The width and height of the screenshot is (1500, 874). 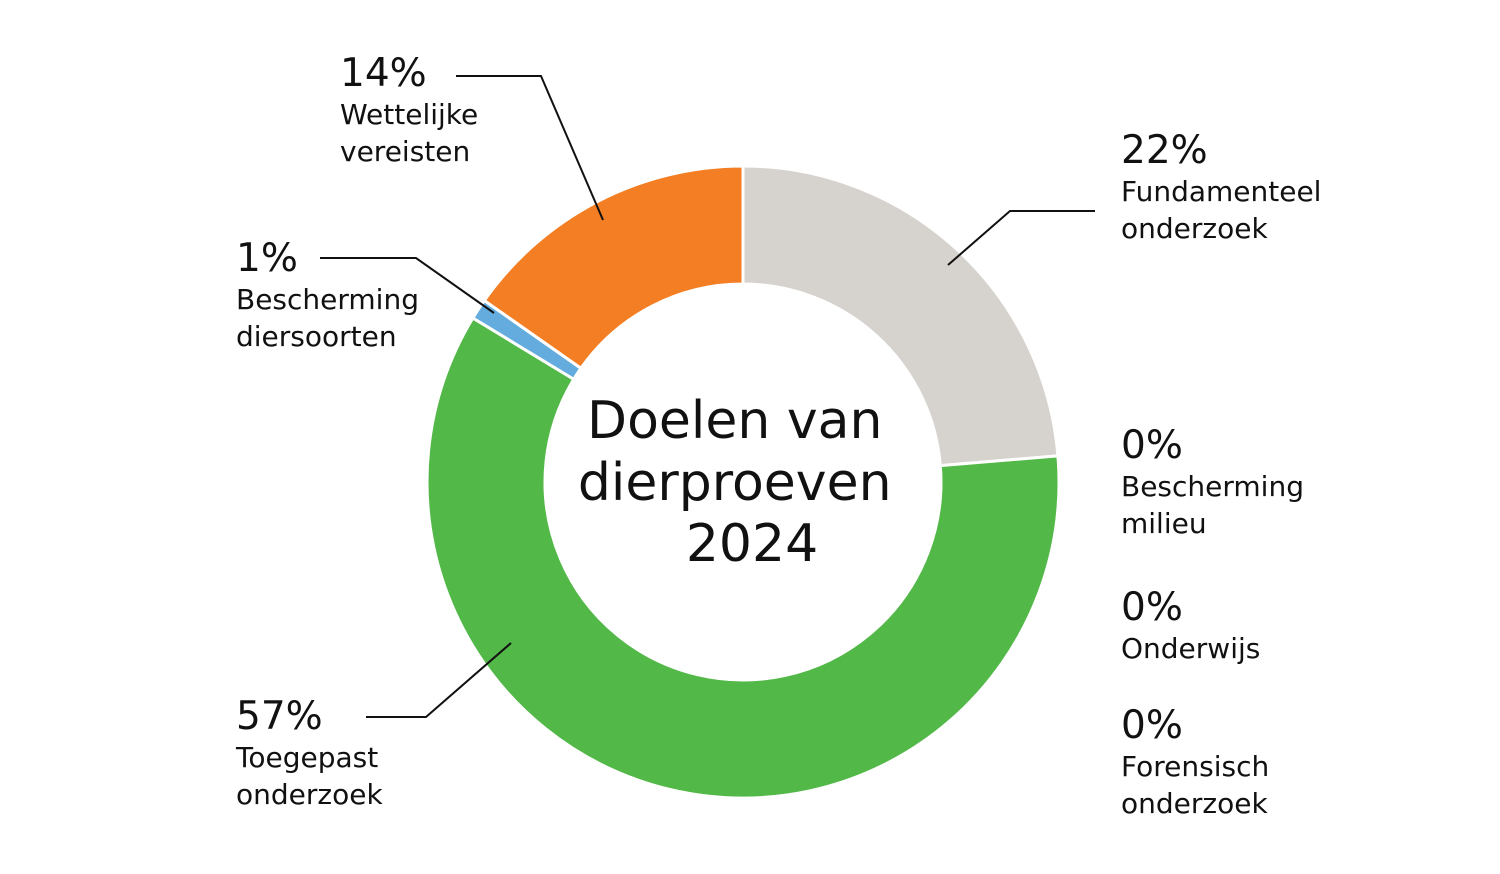 I want to click on leader-line-wettelijke-vereisten, so click(x=530, y=148).